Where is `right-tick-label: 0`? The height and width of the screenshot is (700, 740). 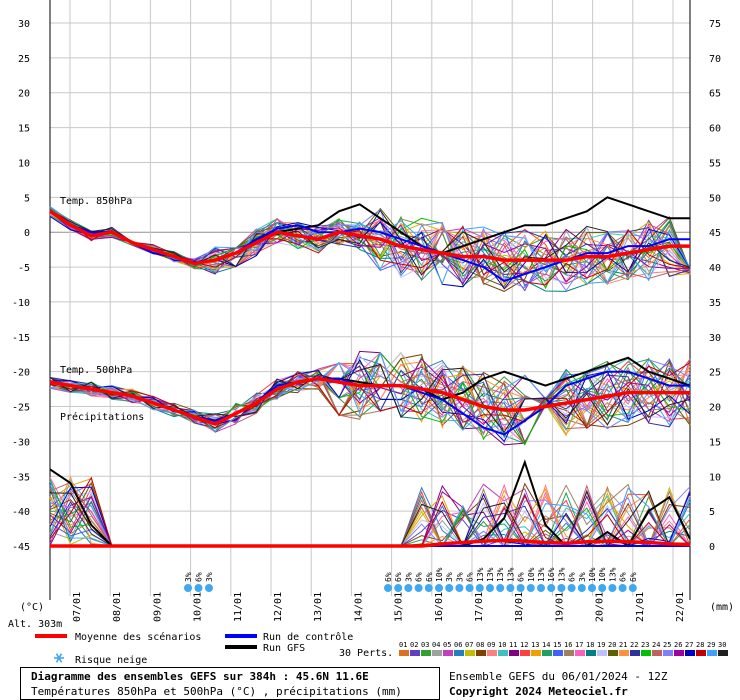
right-tick-label: 0 is located at coordinates (712, 547).